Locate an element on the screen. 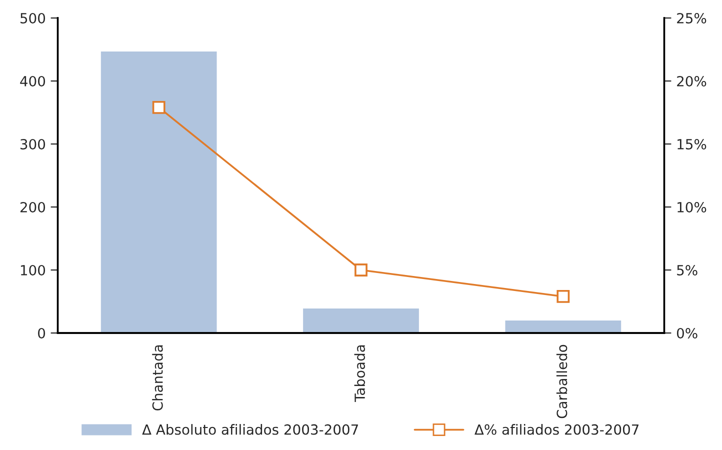 This screenshot has width=722, height=450. legend-label: Δ Absoluto afiliados 2003-2007 is located at coordinates (250, 429).